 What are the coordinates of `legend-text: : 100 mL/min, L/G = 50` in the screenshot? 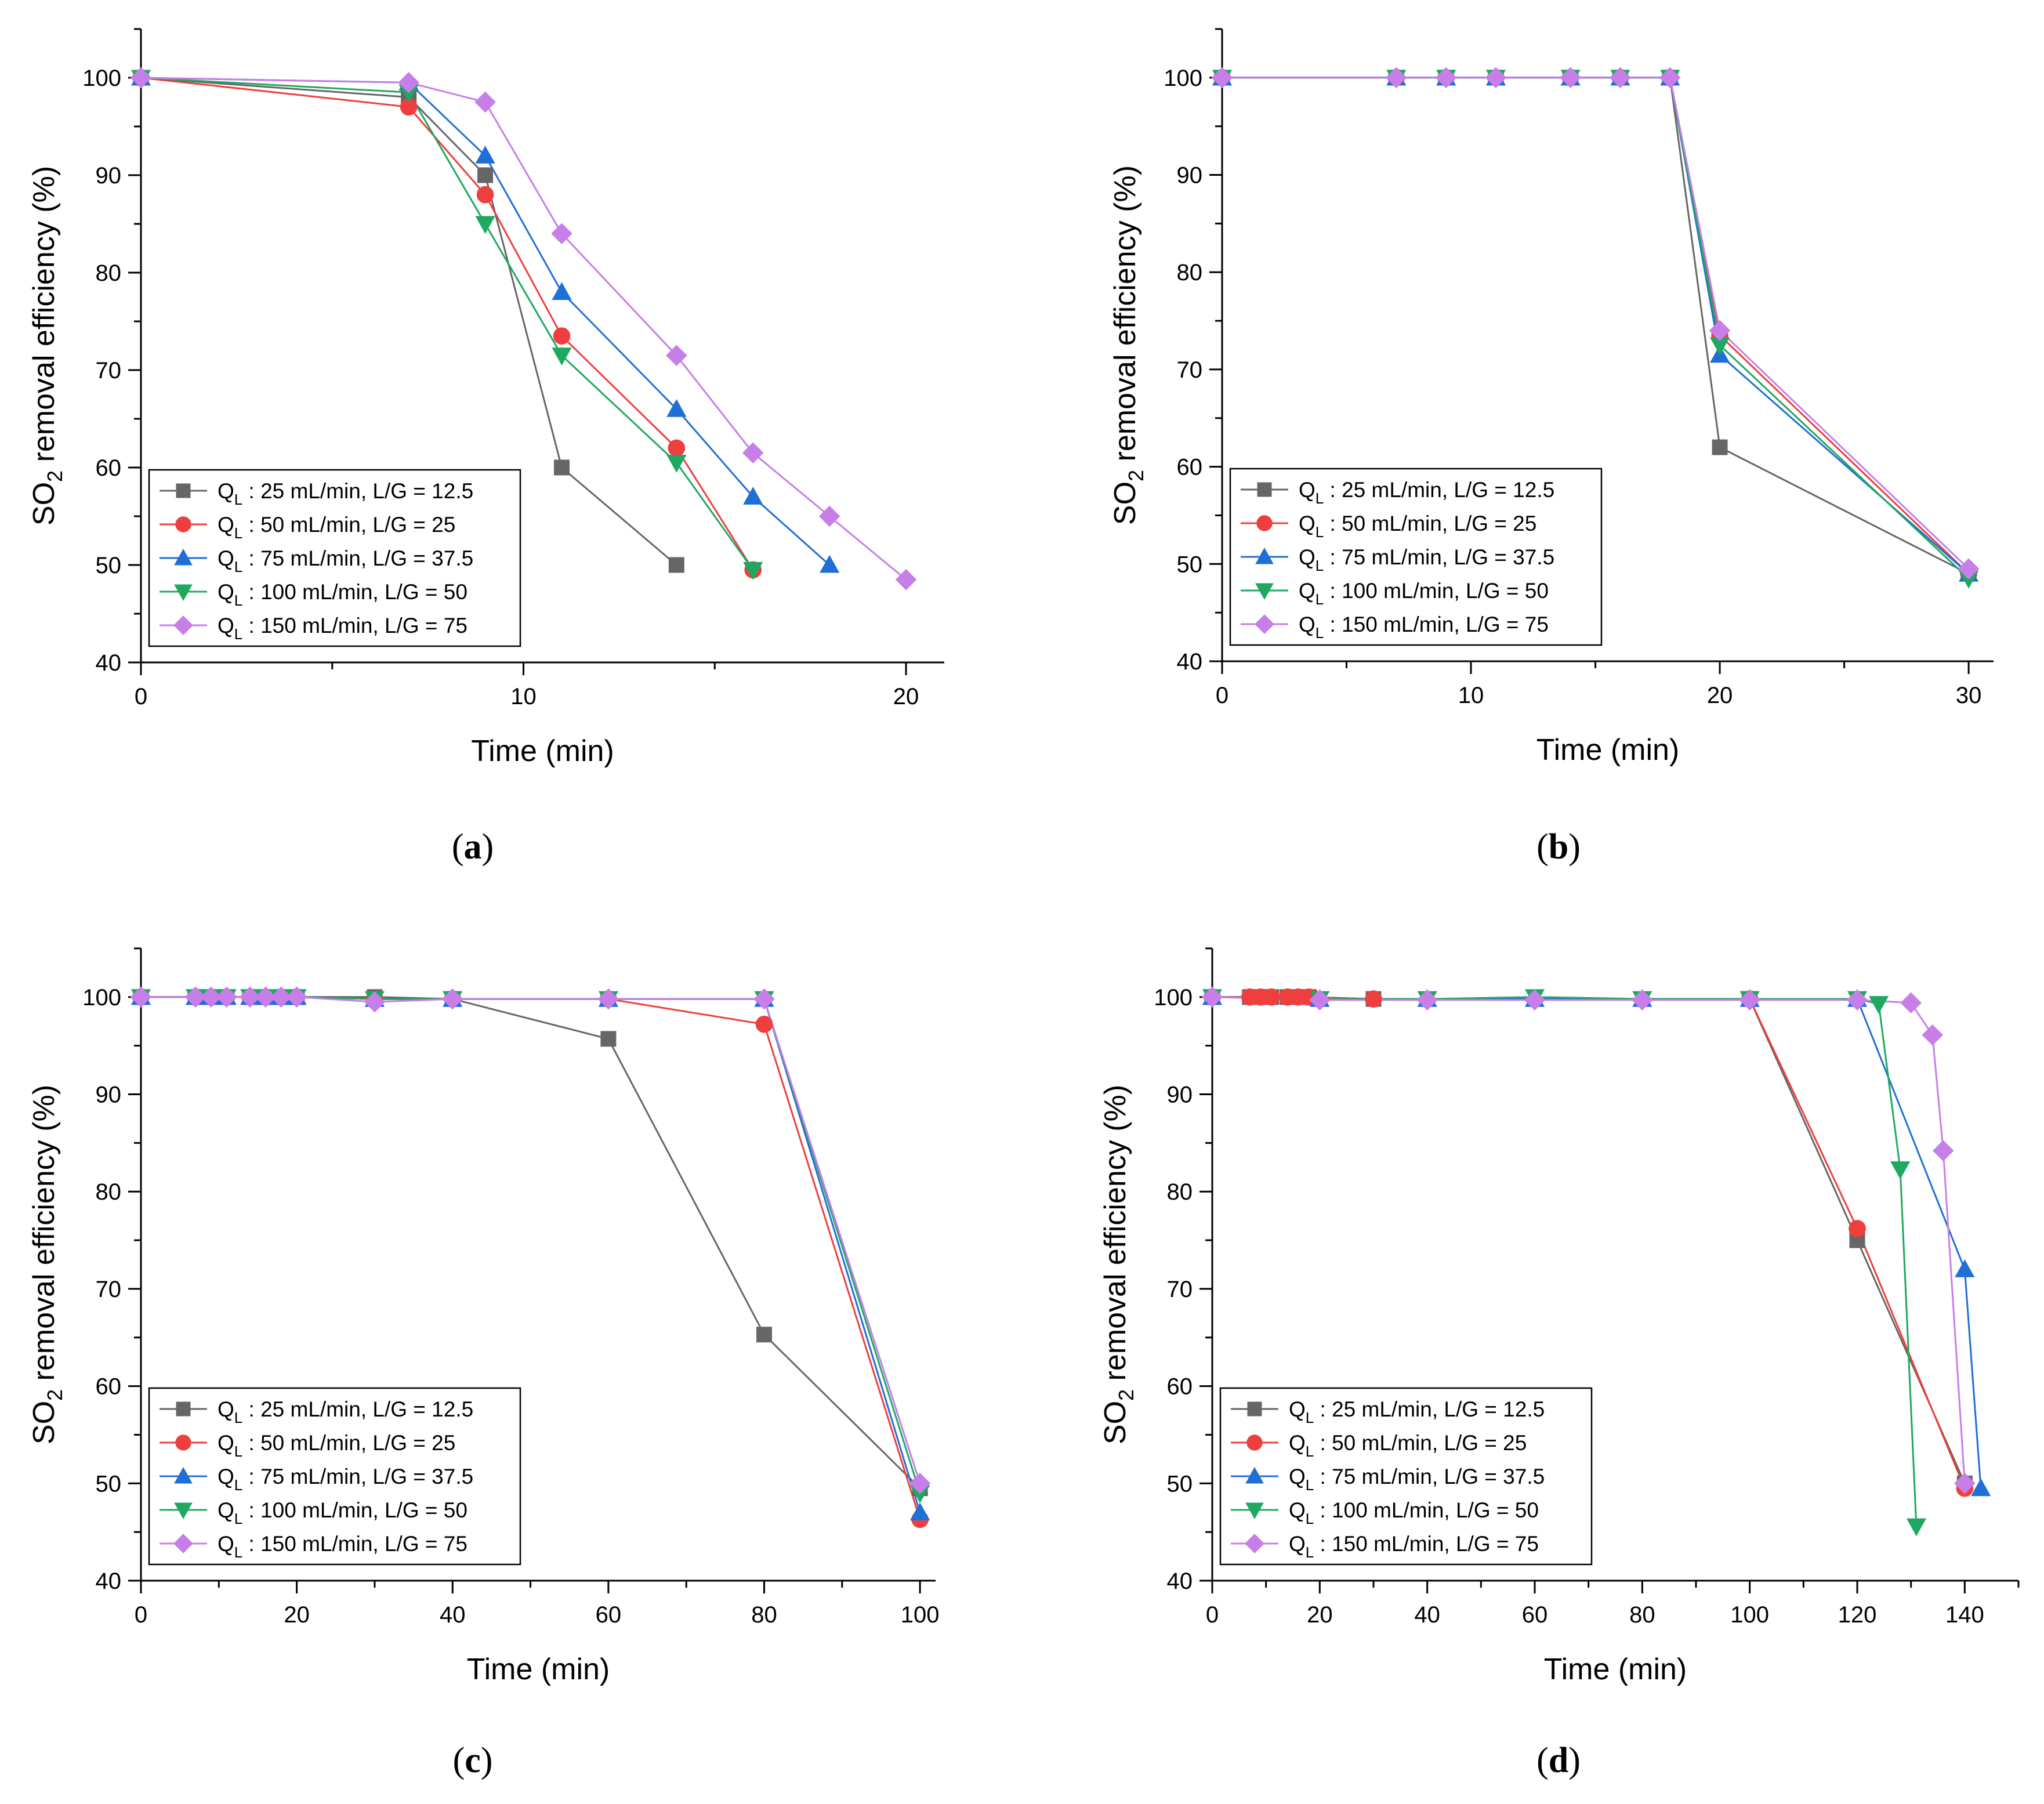 It's located at (1436, 591).